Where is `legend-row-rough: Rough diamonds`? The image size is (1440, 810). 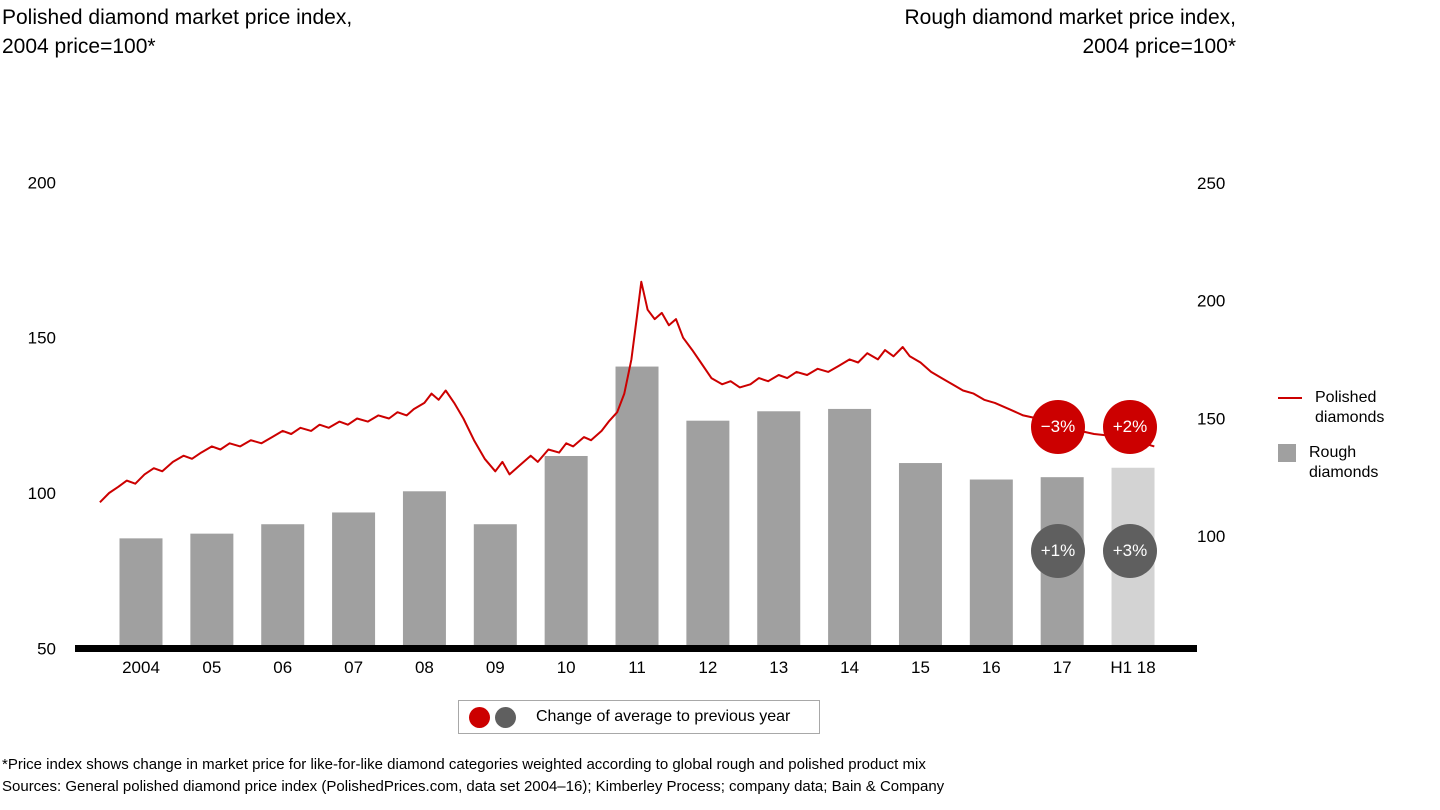 legend-row-rough: Rough diamonds is located at coordinates (1337, 463).